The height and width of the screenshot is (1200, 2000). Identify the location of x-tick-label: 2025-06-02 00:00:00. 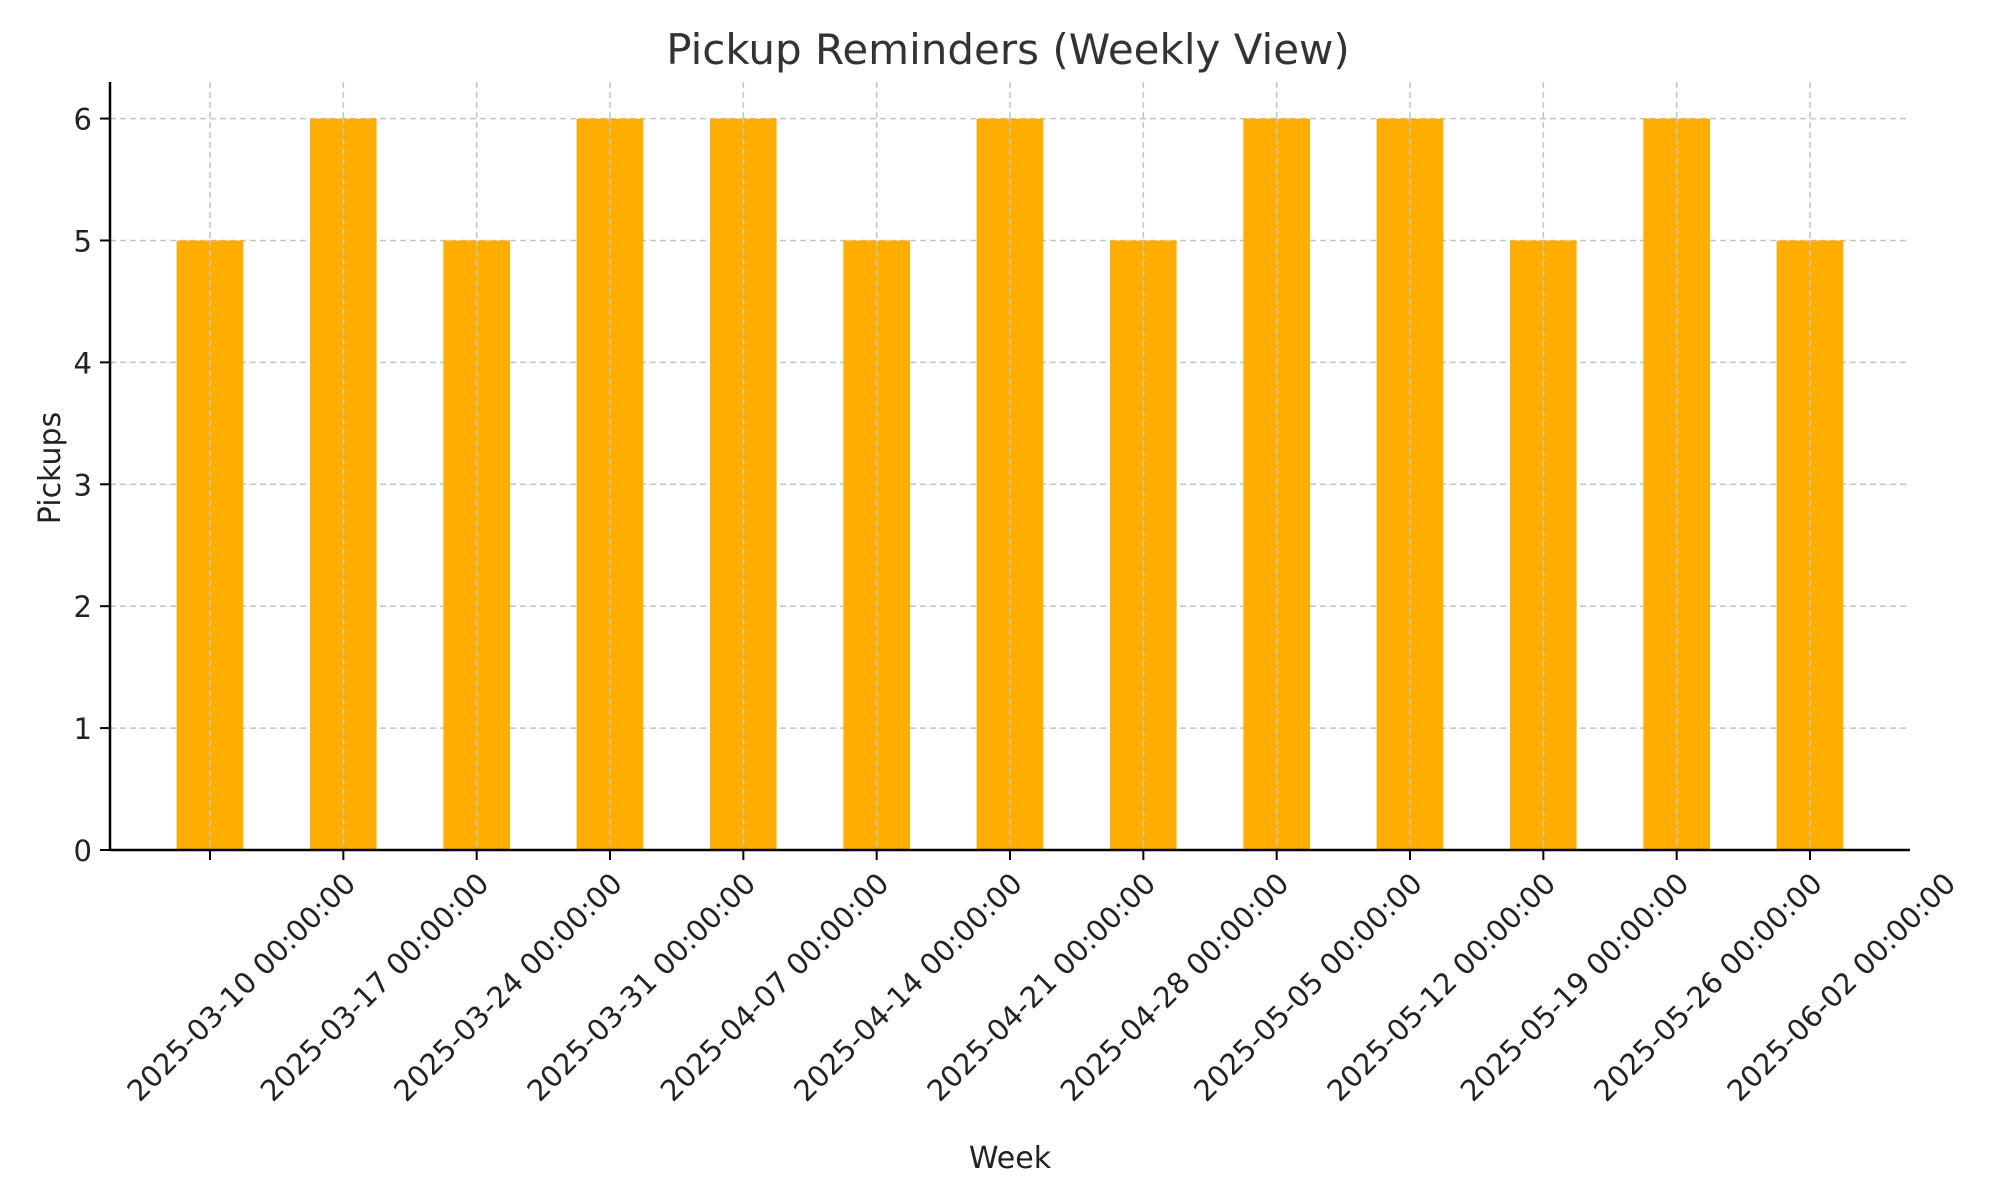
(1841, 987).